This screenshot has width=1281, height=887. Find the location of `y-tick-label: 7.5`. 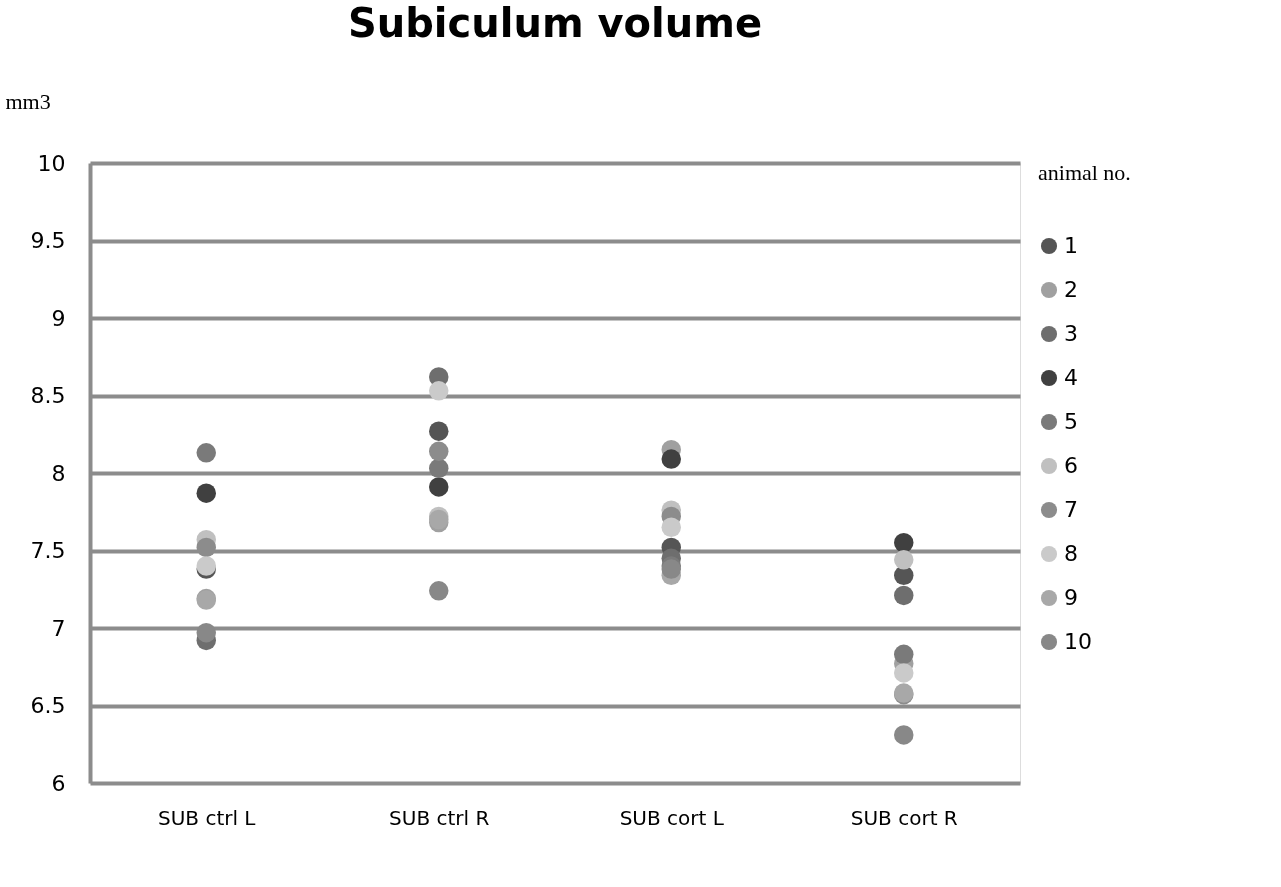

y-tick-label: 7.5 is located at coordinates (48, 550).